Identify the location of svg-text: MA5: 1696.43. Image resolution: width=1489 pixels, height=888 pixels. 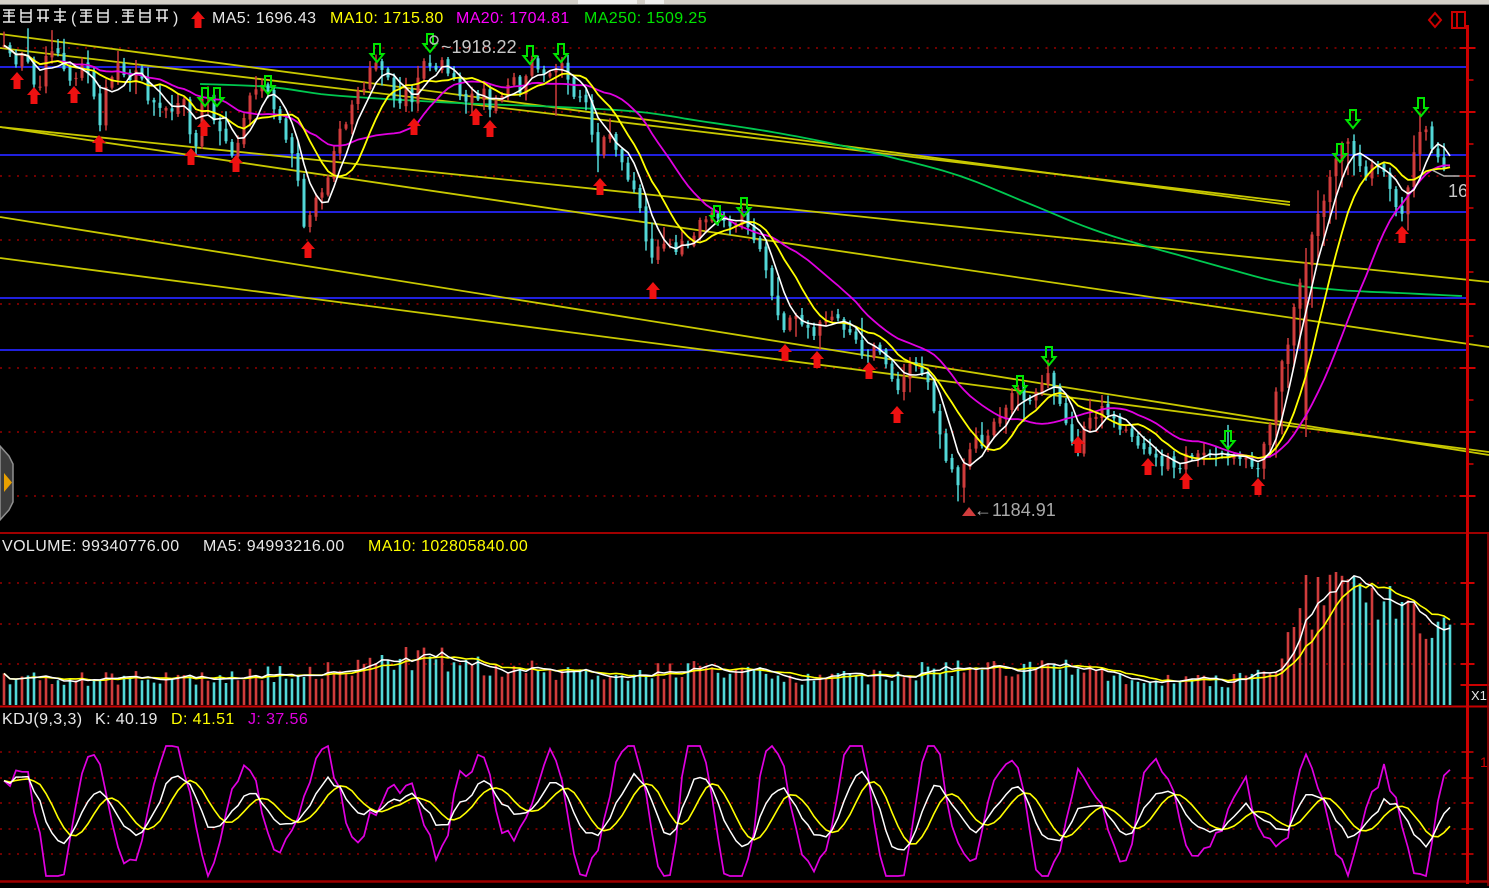
(264, 18).